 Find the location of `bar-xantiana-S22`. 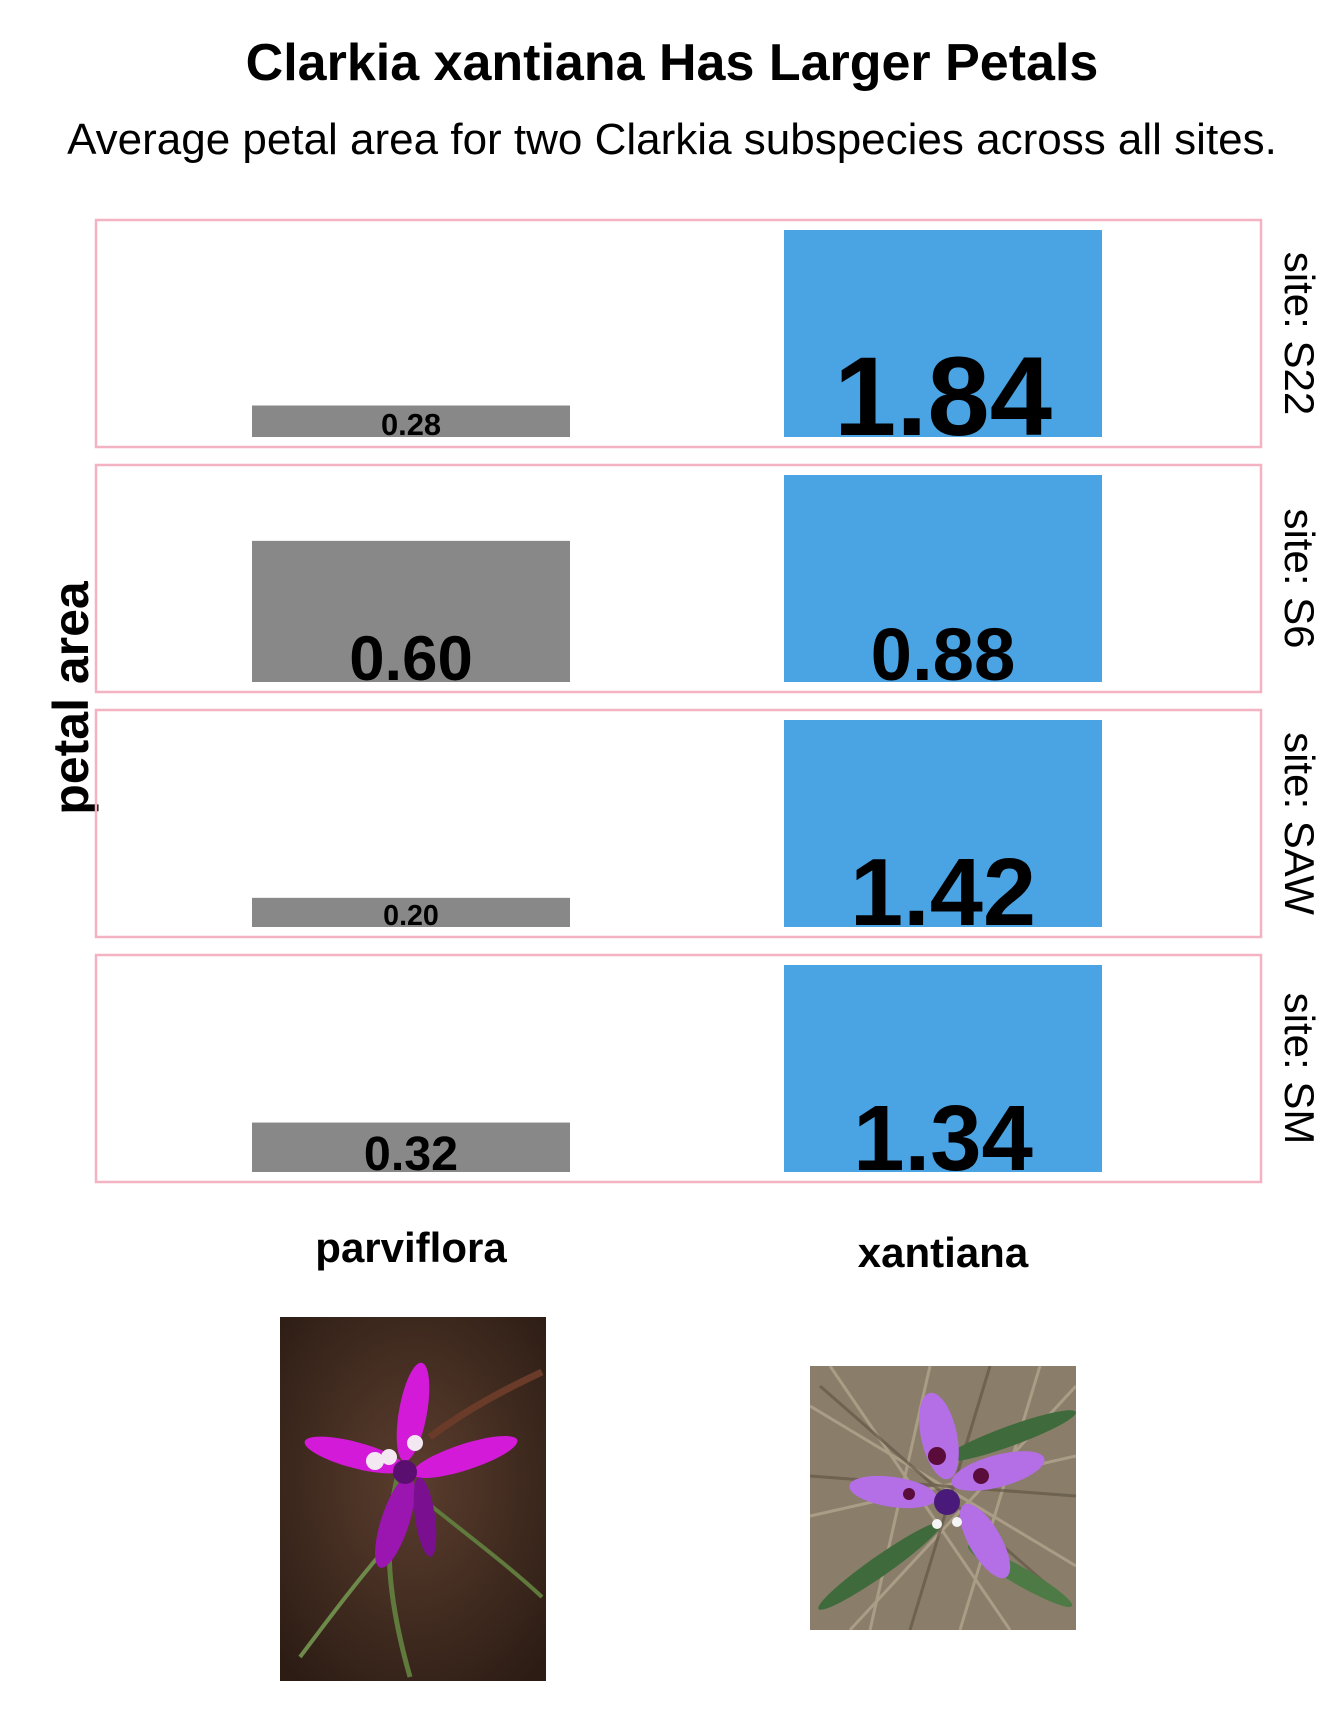

bar-xantiana-S22 is located at coordinates (943, 333).